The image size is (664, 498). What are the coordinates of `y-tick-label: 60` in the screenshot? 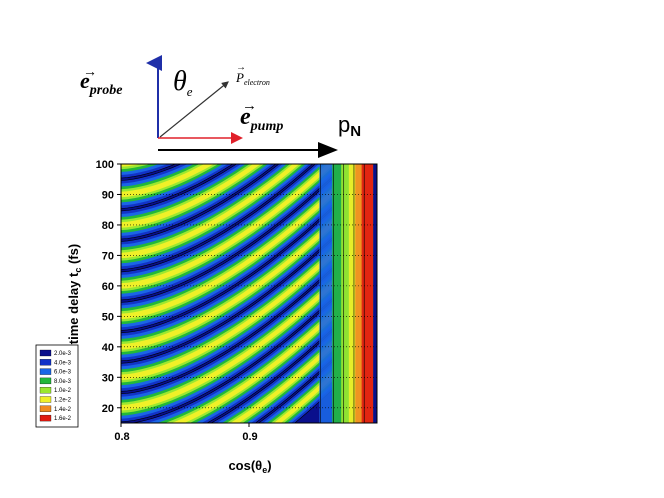 It's located at (108, 287).